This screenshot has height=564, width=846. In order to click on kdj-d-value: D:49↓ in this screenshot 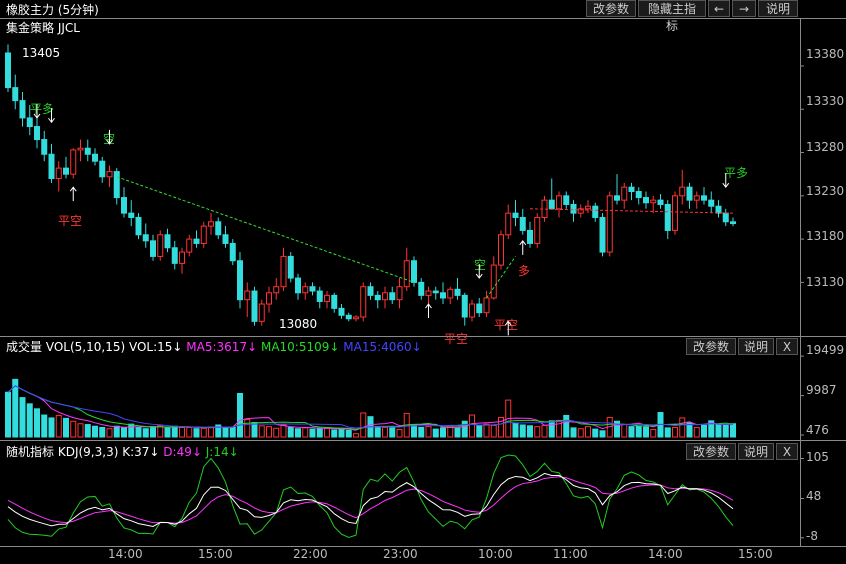, I will do `click(182, 452)`.